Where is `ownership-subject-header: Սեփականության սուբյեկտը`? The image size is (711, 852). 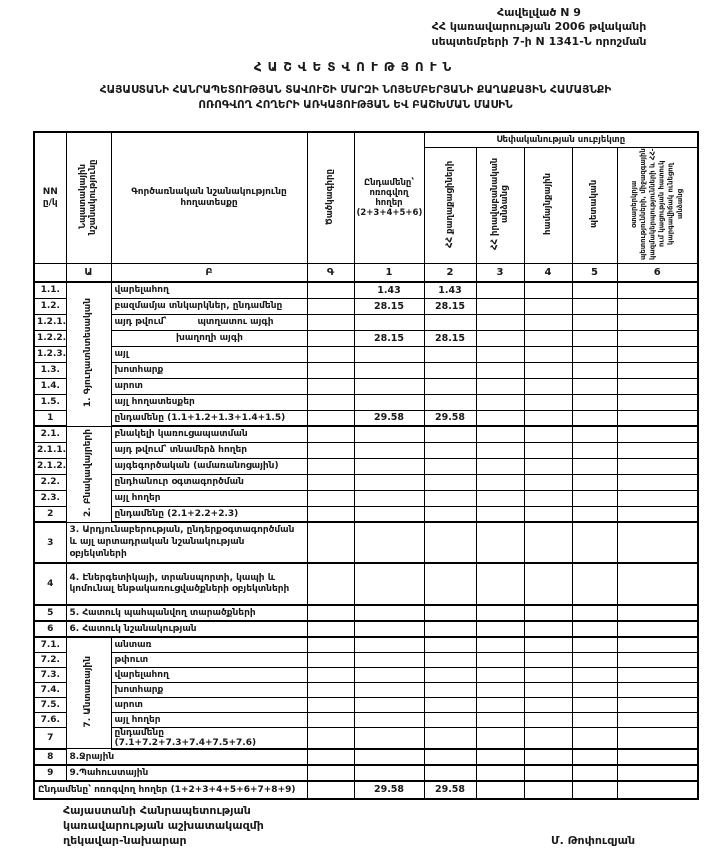 ownership-subject-header: Սեփականության սուբյեկտը is located at coordinates (561, 139).